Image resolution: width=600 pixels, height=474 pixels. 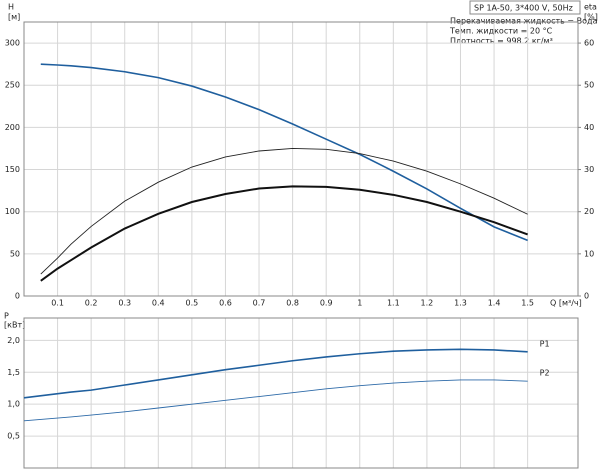 What do you see at coordinates (427, 303) in the screenshot?
I see `x-tick-label: 1.2` at bounding box center [427, 303].